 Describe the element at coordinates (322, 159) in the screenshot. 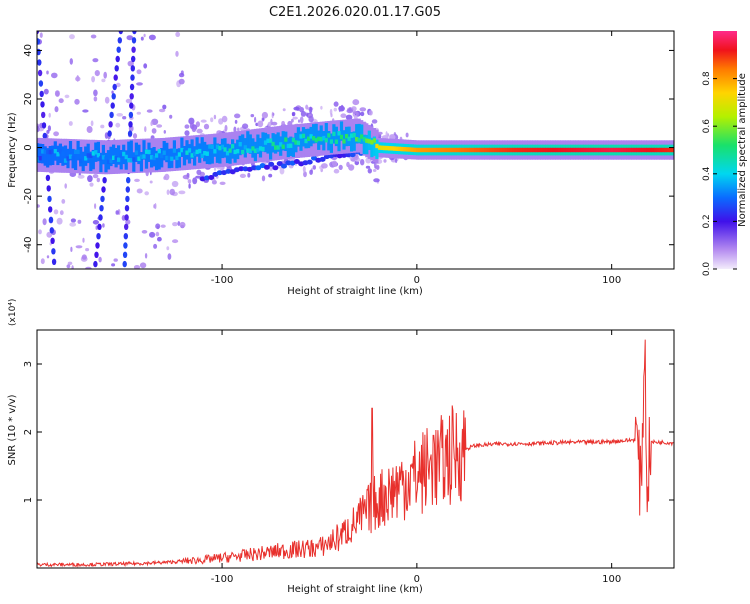

I see `heatmap-branch` at that location.